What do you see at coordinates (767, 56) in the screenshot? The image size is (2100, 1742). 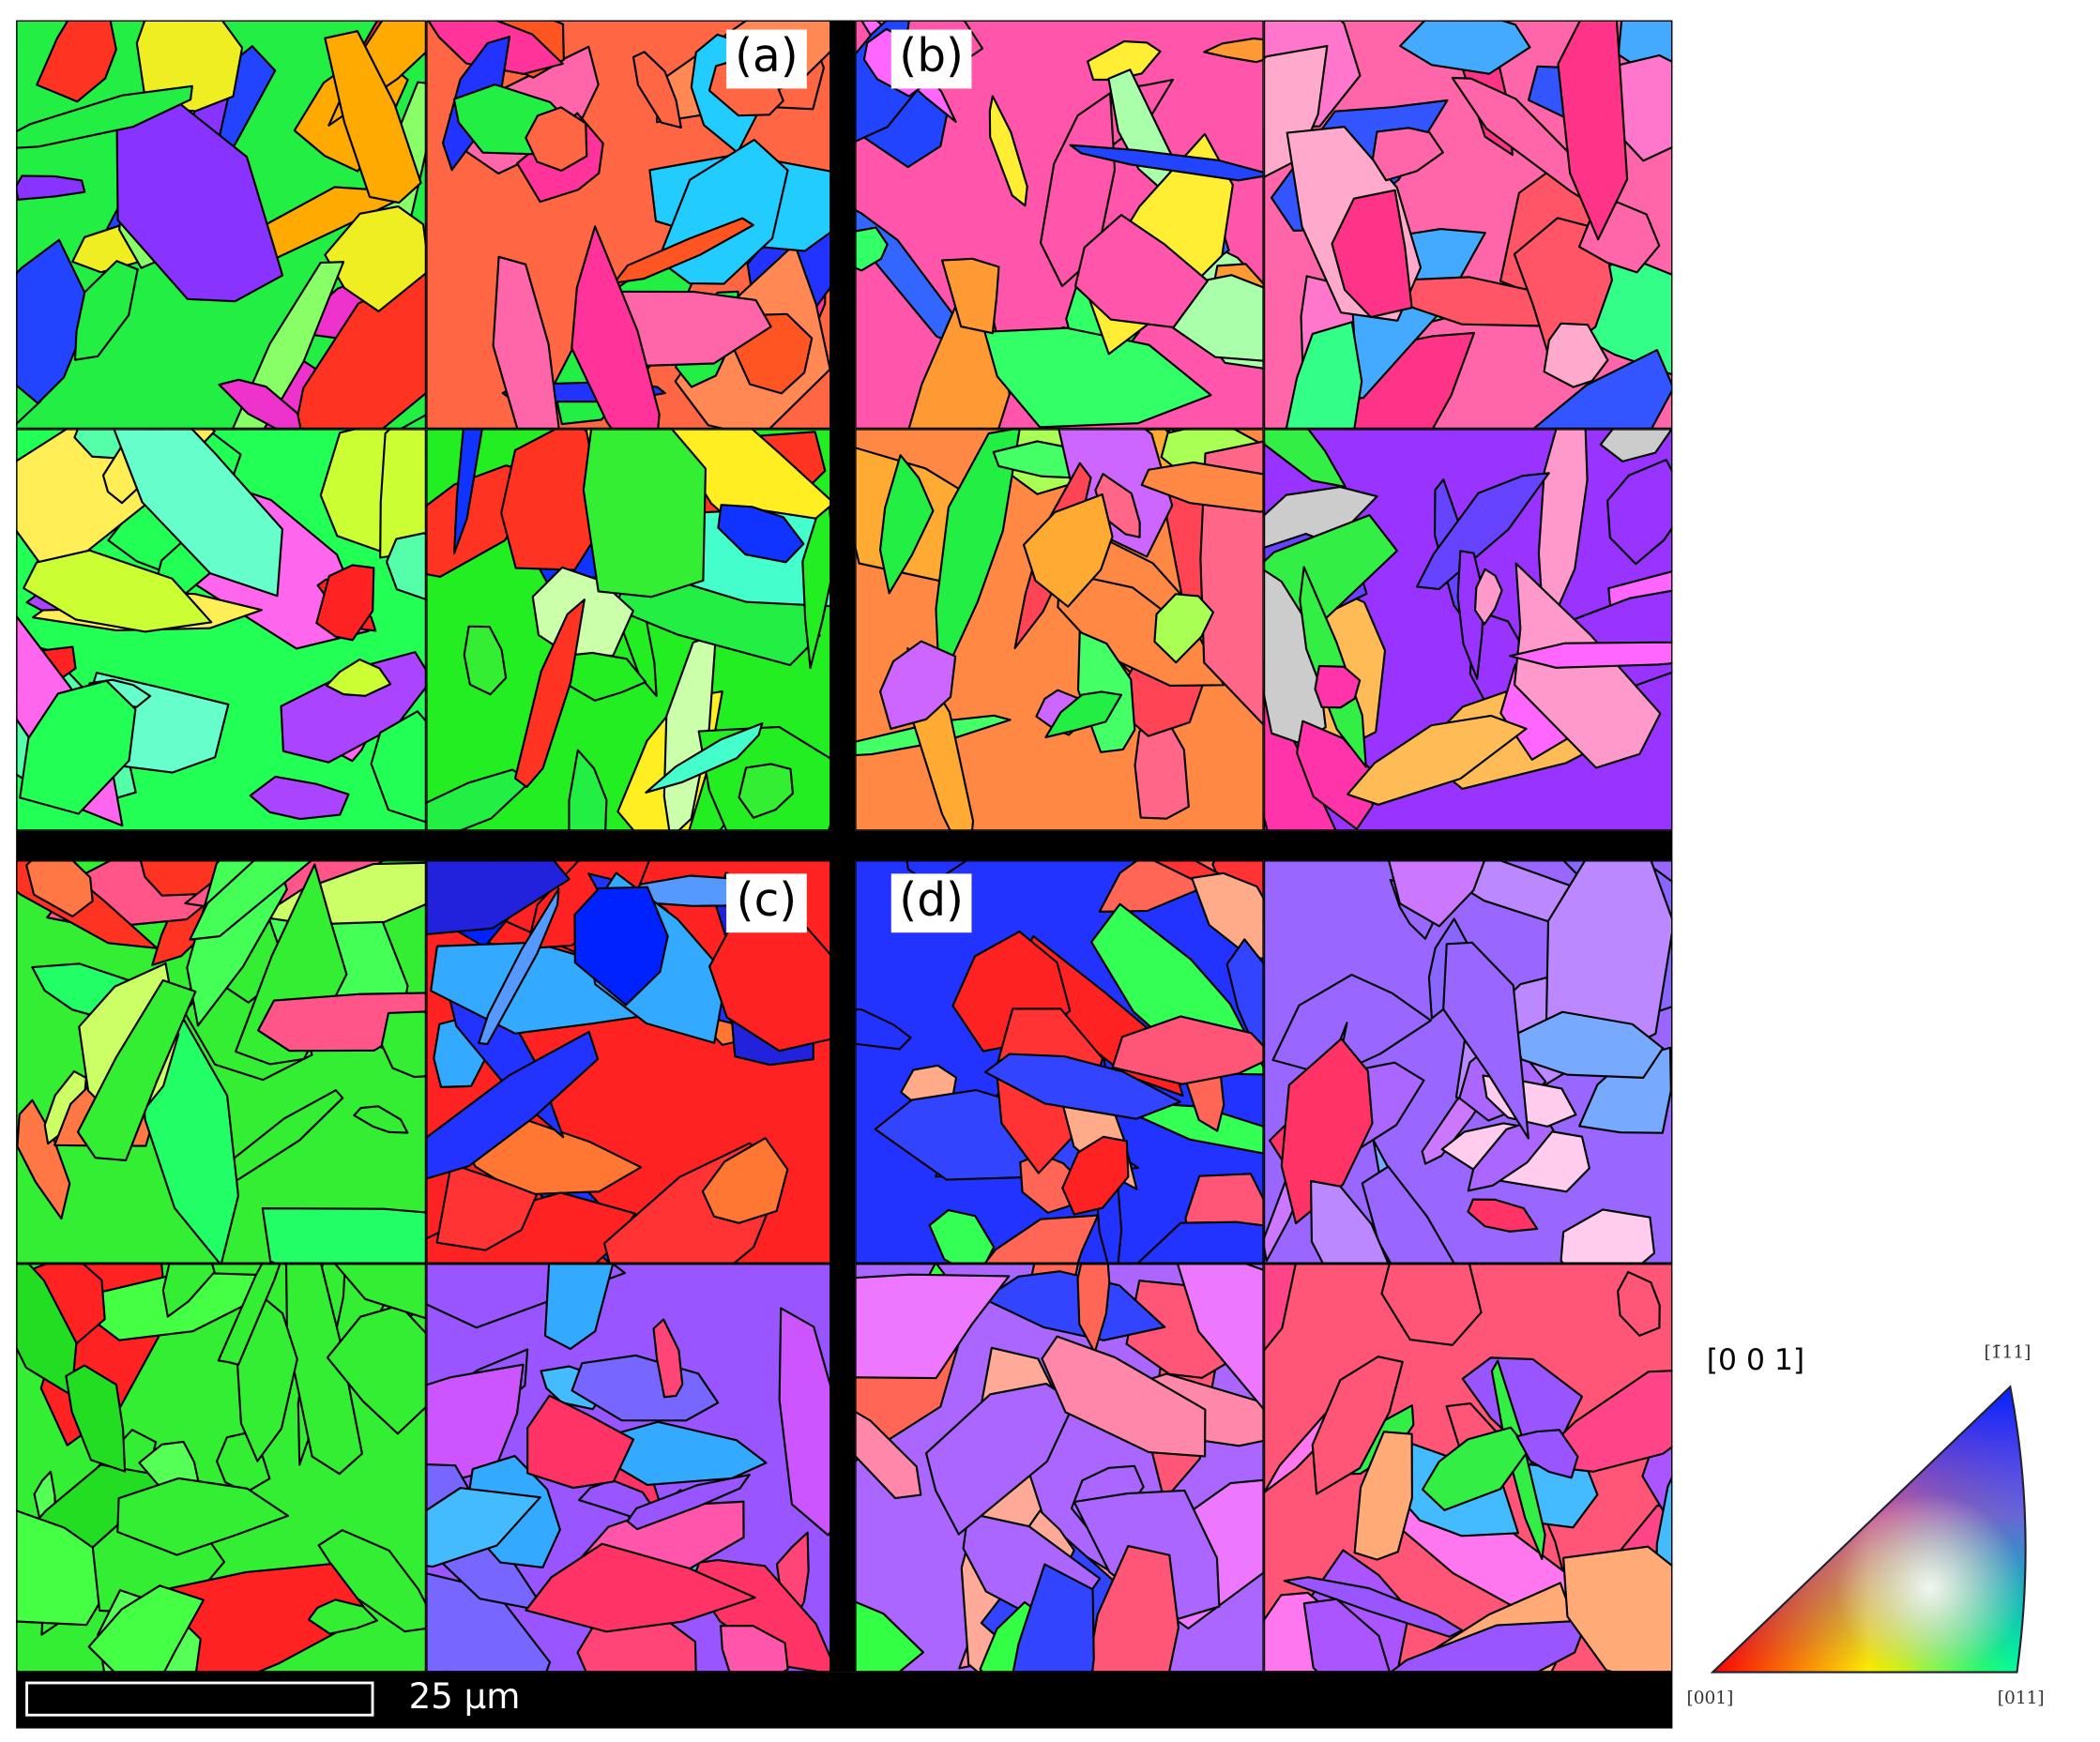 I see `panel-label: (a)` at bounding box center [767, 56].